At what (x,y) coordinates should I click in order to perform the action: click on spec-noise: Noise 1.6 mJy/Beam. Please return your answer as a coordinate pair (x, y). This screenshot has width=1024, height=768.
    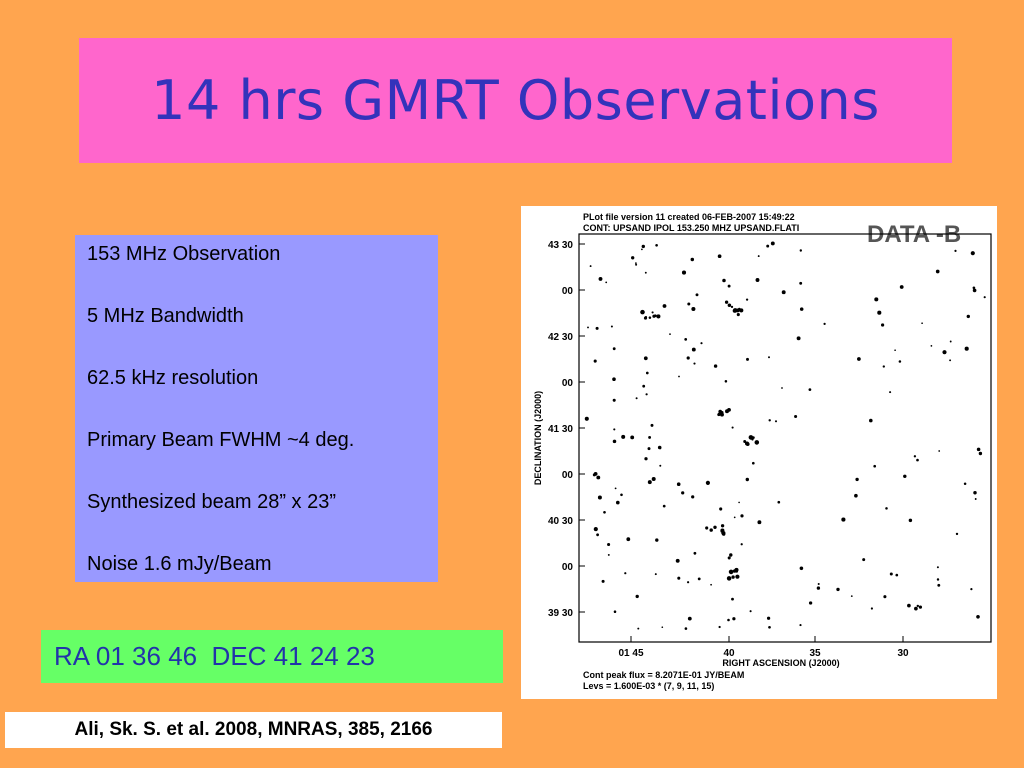
    Looking at the image, I should click on (179, 564).